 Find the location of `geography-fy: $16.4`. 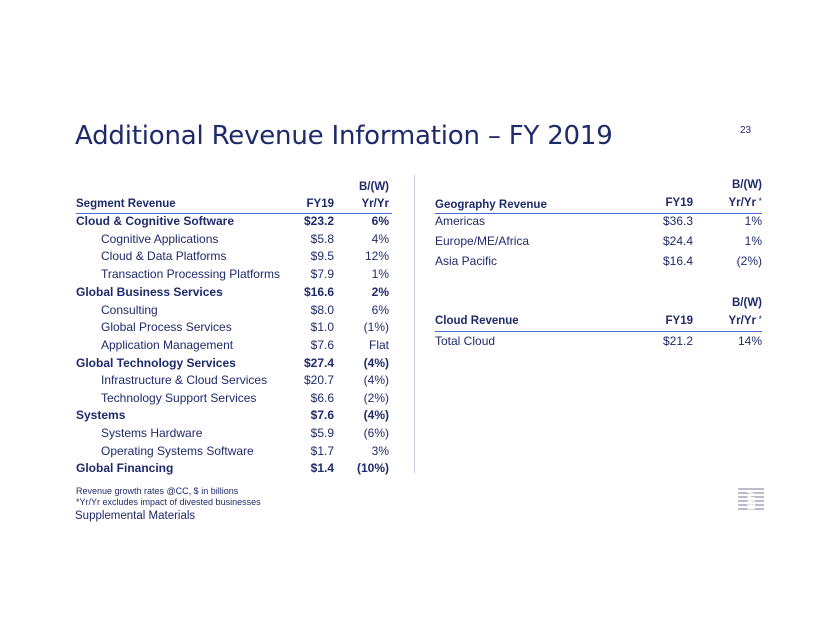

geography-fy: $16.4 is located at coordinates (677, 261).